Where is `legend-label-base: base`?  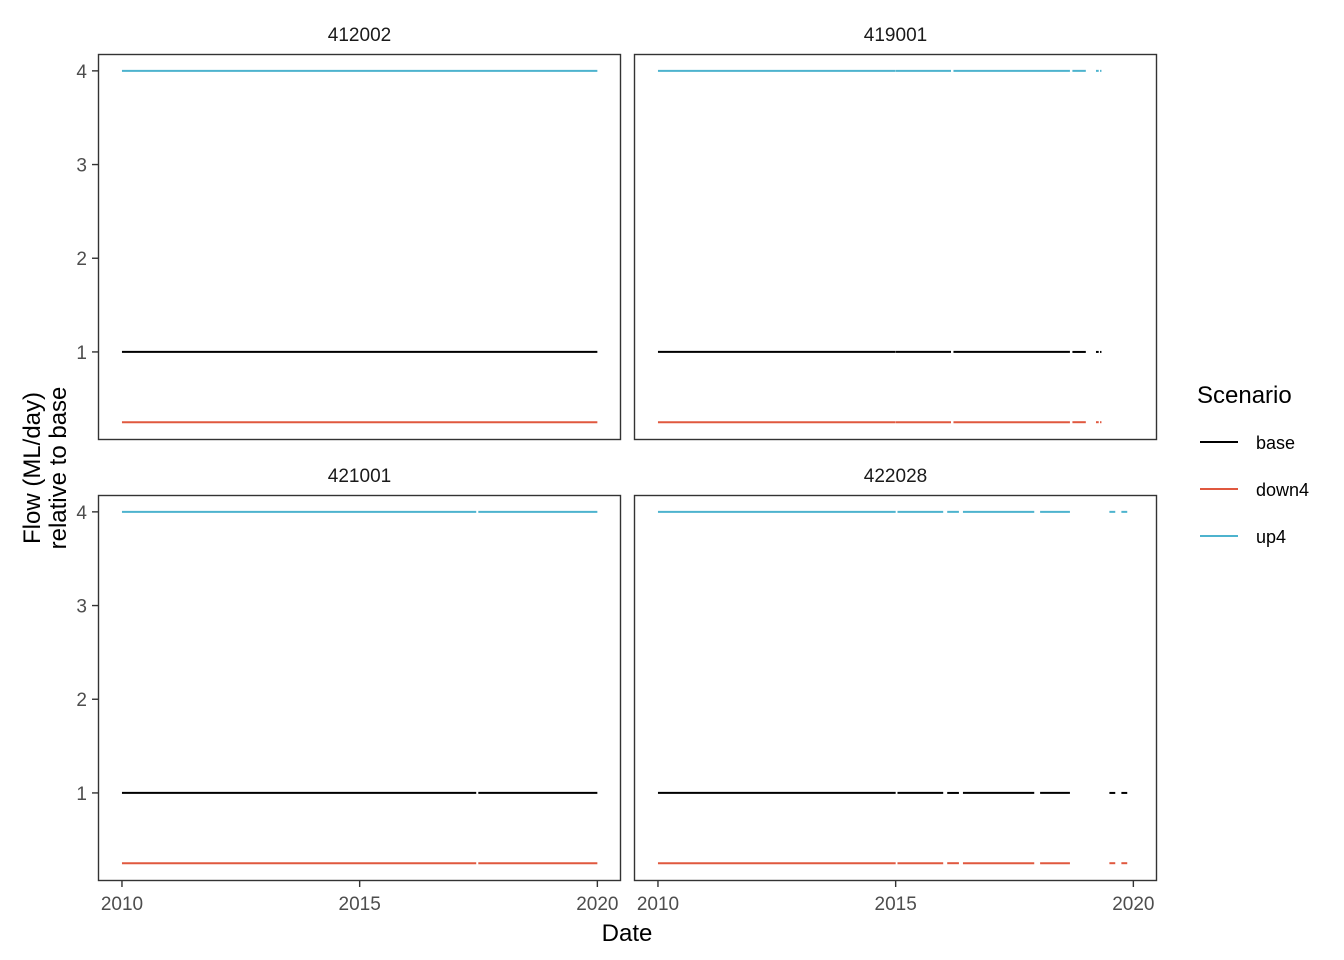 legend-label-base: base is located at coordinates (1275, 443).